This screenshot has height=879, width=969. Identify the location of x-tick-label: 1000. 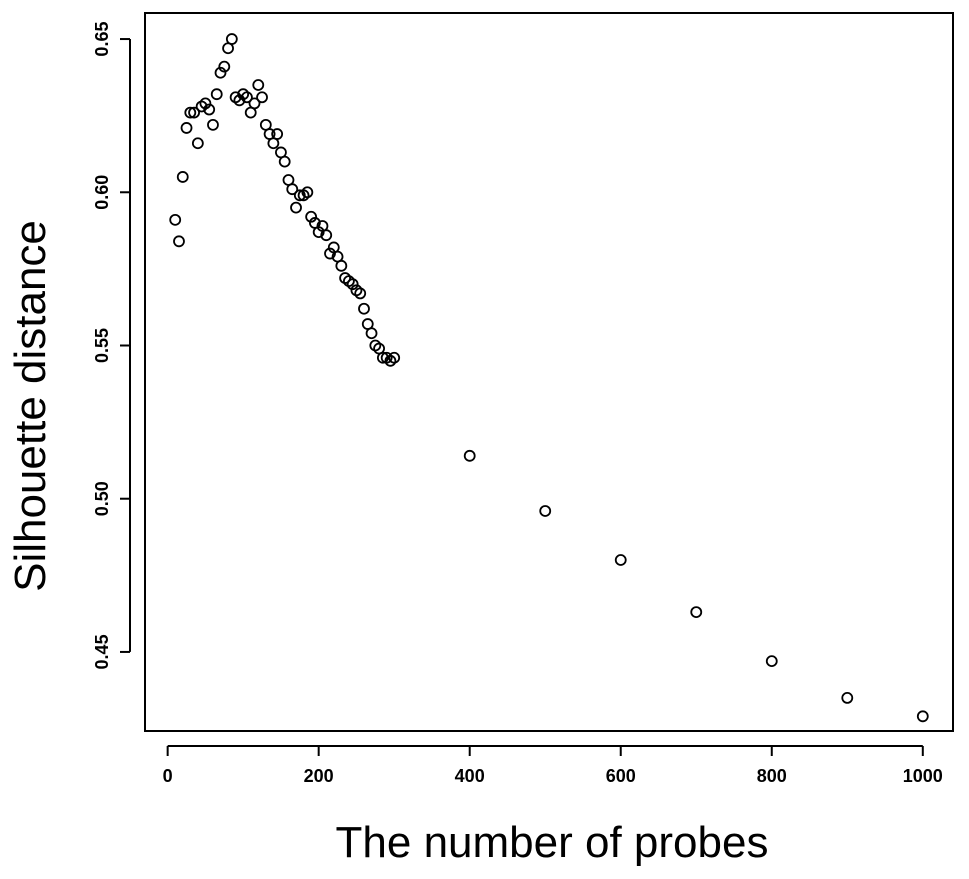
(923, 776).